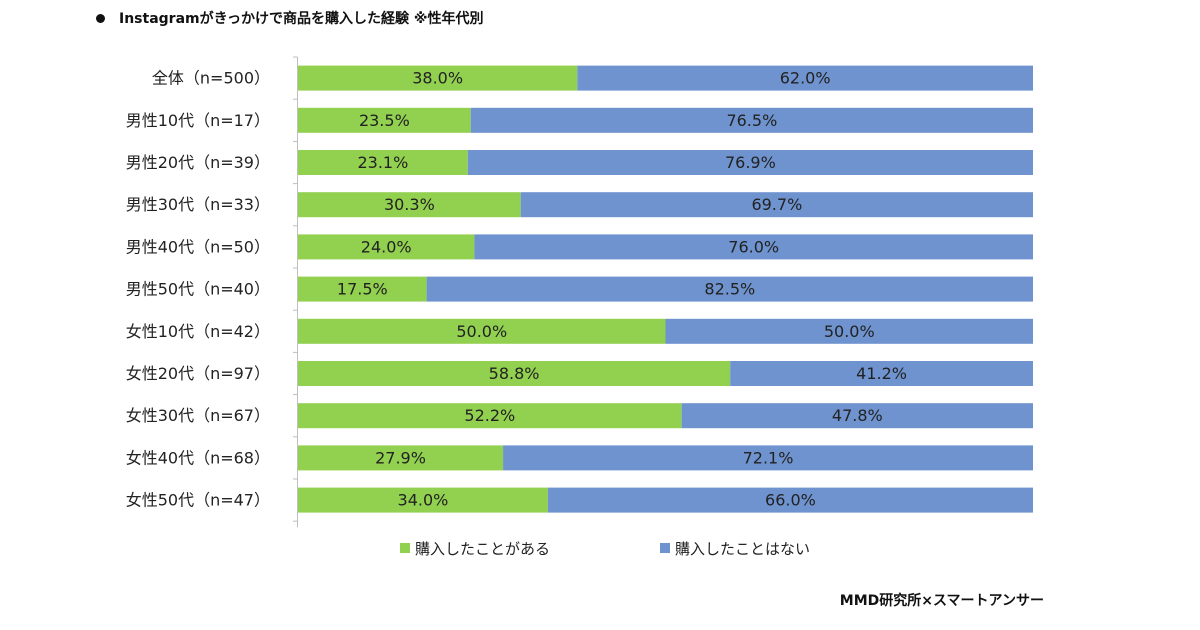  What do you see at coordinates (198, 500) in the screenshot?
I see `category-label-10: 女性50代（n=47）` at bounding box center [198, 500].